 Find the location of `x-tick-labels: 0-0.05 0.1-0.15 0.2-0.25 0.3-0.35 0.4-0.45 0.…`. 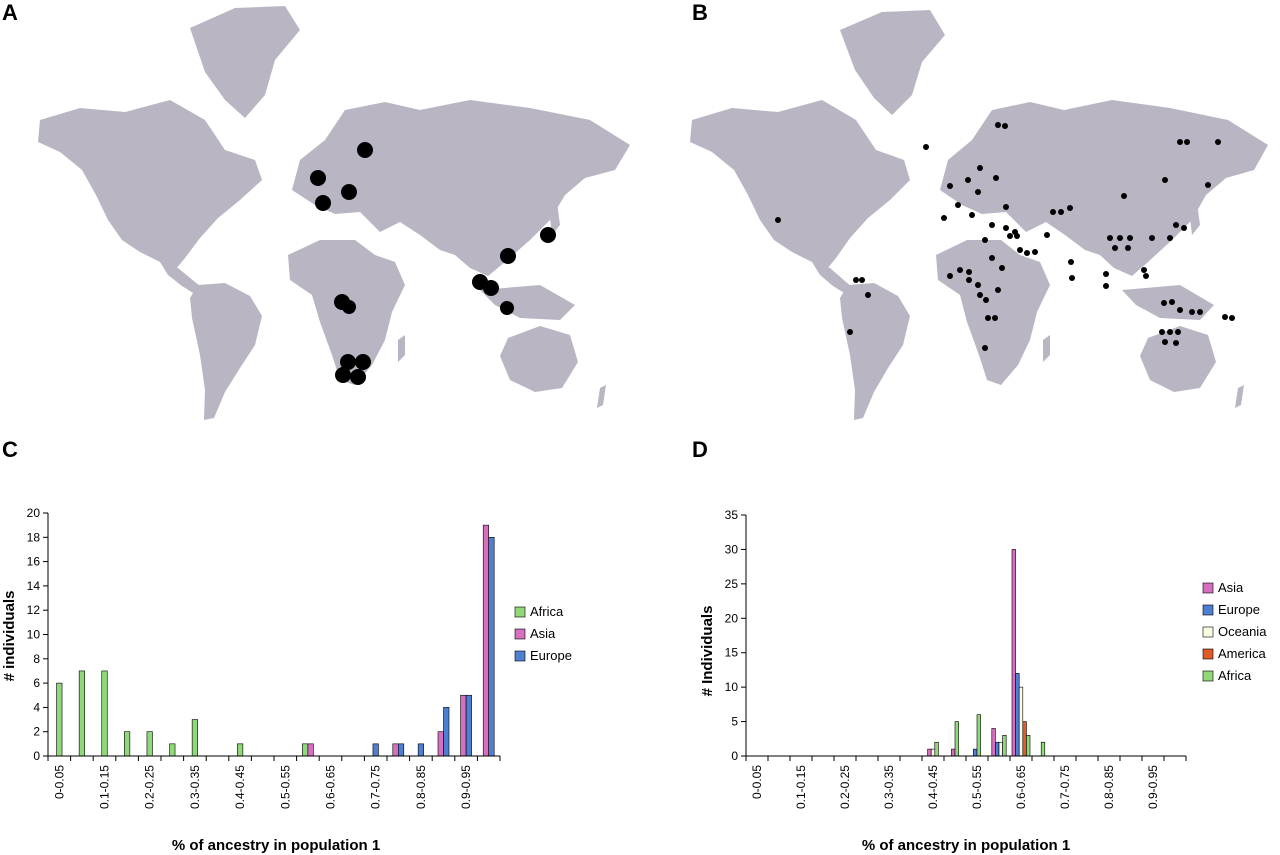

x-tick-labels: 0-0.05 0.1-0.15 0.2-0.25 0.3-0.35 0.4-0.45 0.… is located at coordinates (955, 787).